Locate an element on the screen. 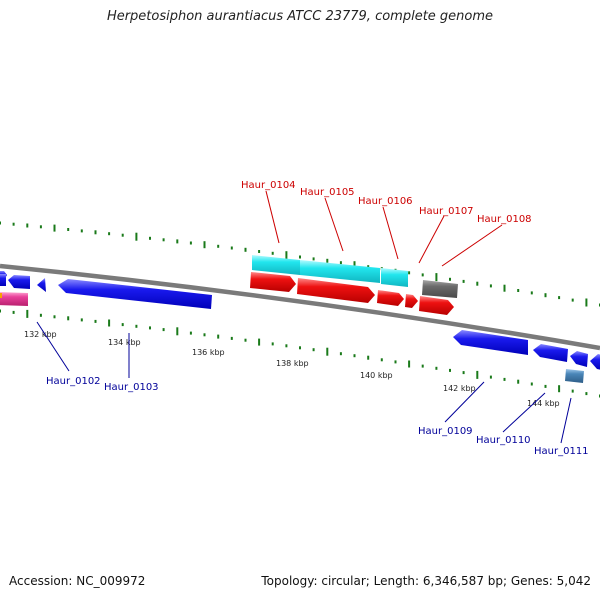 This screenshot has width=600, height=600. gene-marker is located at coordinates (1, 295).